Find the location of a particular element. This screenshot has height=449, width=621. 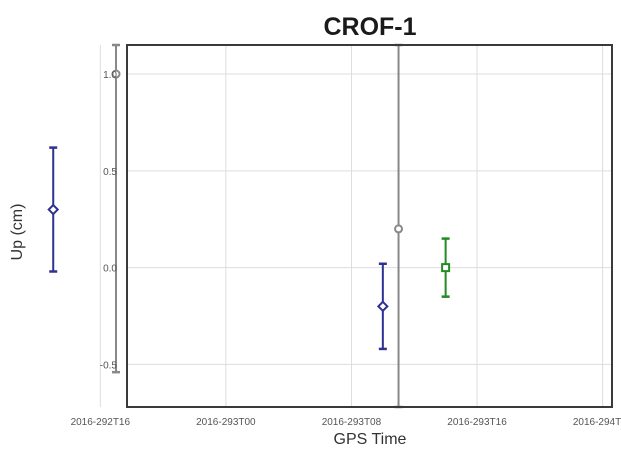

y-tick-label: 0.5 is located at coordinates (110, 172).